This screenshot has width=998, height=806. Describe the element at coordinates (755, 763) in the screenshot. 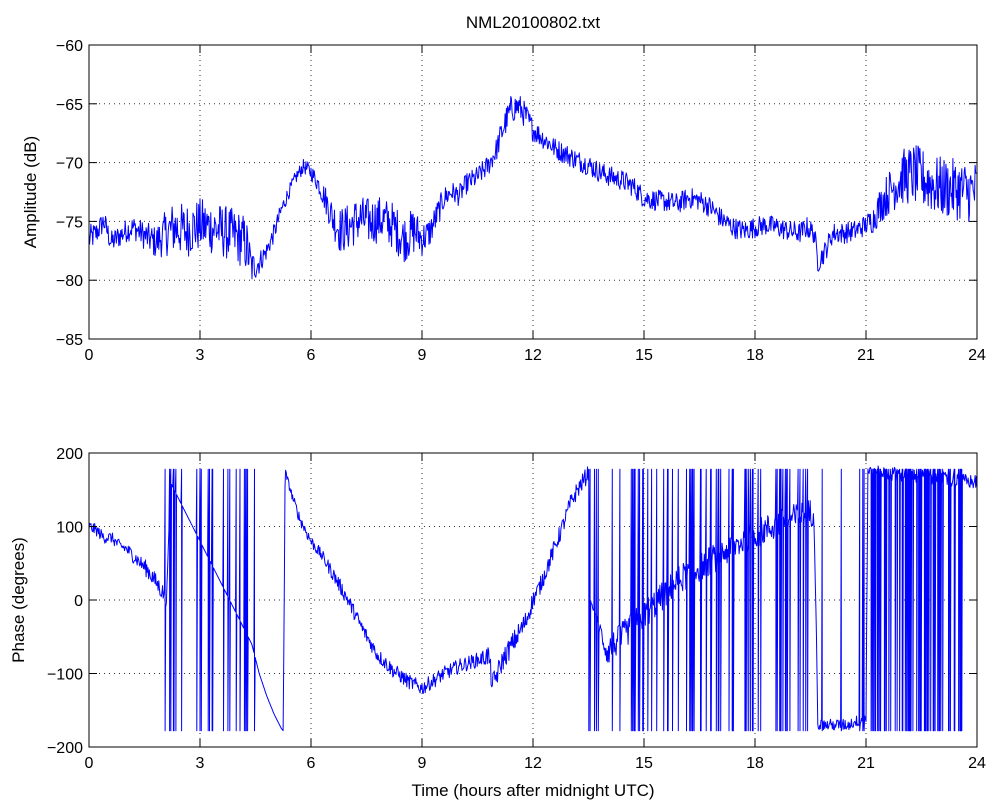

I see `phase-x-tick-label: 18` at that location.